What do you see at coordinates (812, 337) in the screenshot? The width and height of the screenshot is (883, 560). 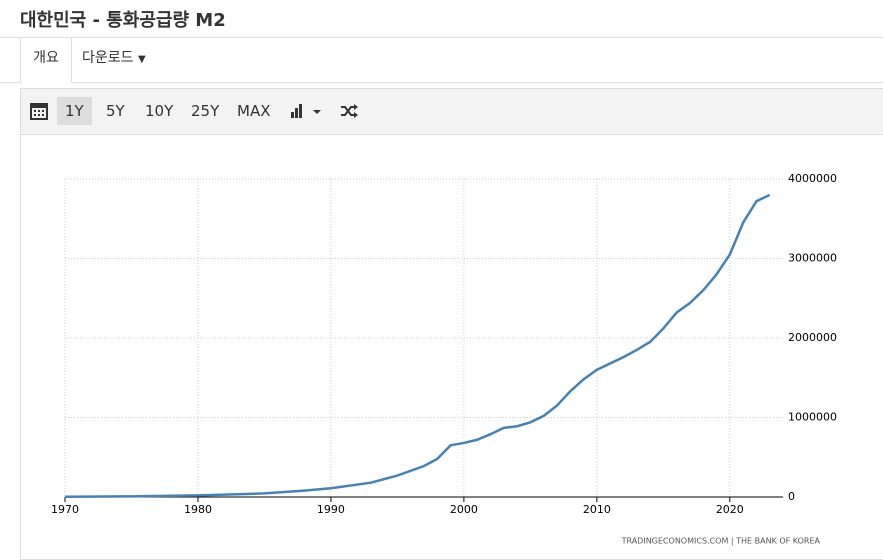 I see `y-tick-label: 2000000` at bounding box center [812, 337].